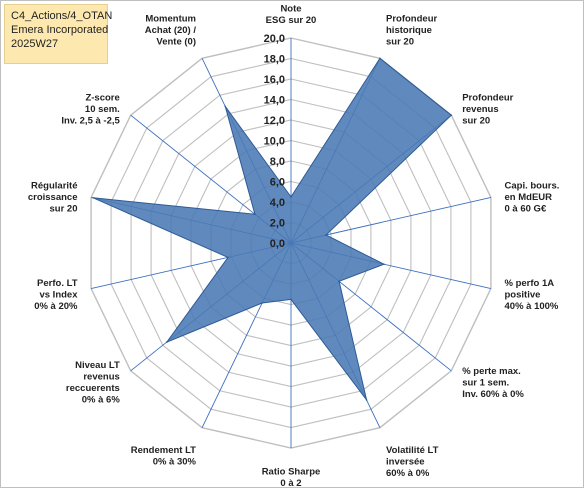 This screenshot has width=584, height=488. What do you see at coordinates (493, 394) in the screenshot?
I see `axis-label-line: Inv. 60% à 0%` at bounding box center [493, 394].